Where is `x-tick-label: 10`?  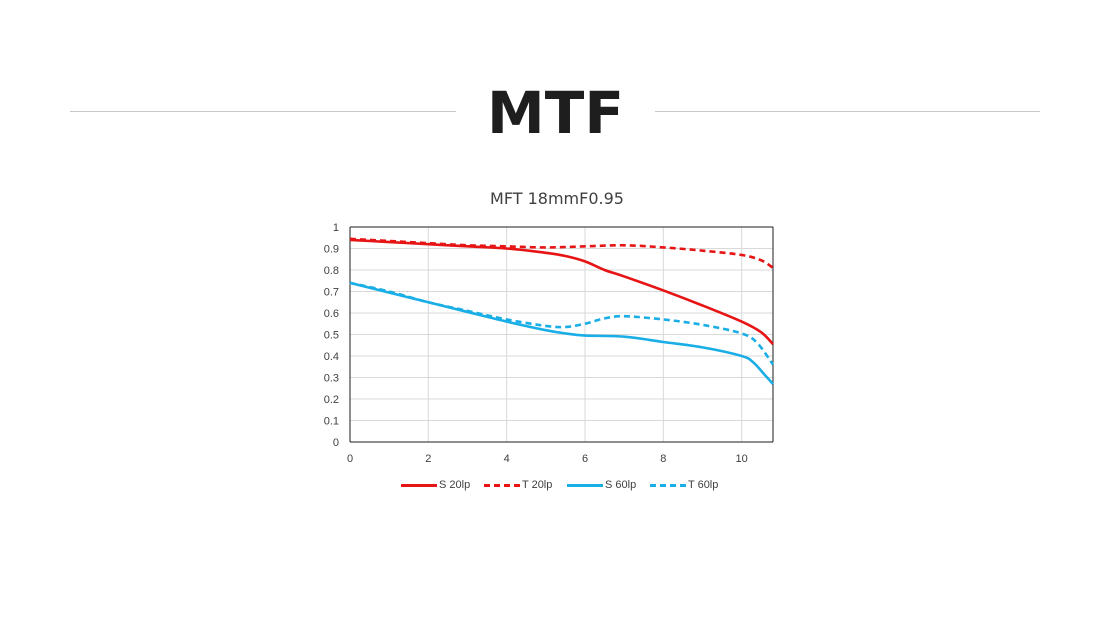 x-tick-label: 10 is located at coordinates (742, 459).